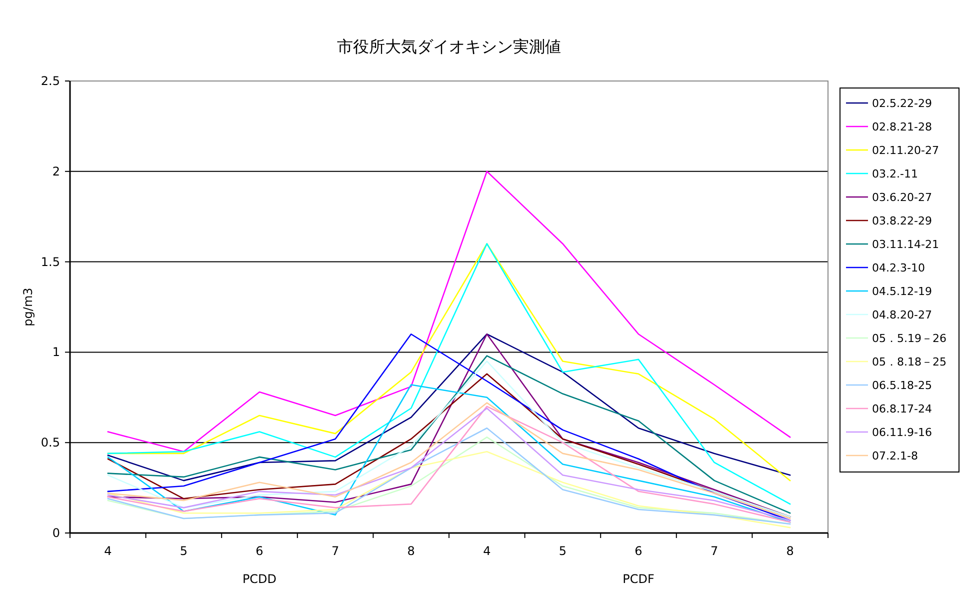  Describe the element at coordinates (898, 268) in the screenshot. I see `legend-label: 04.2.3-10` at that location.